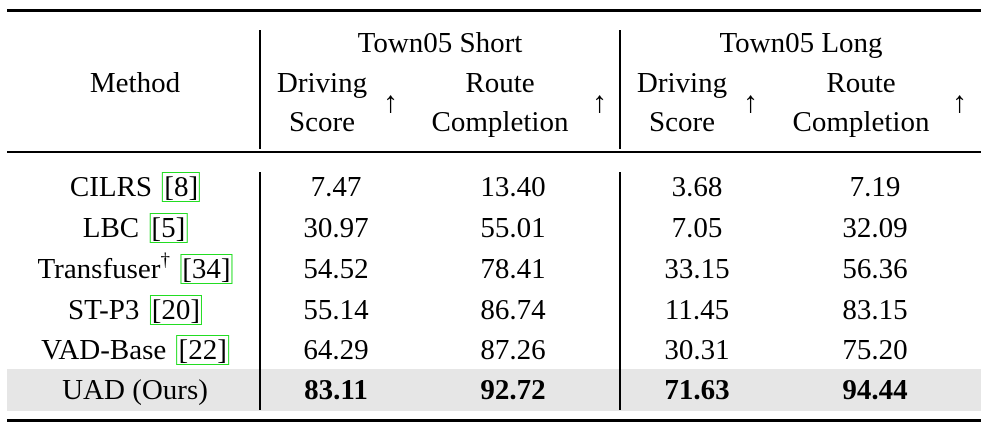 The height and width of the screenshot is (430, 988). I want to click on header-driving-long: Driving, so click(682, 83).